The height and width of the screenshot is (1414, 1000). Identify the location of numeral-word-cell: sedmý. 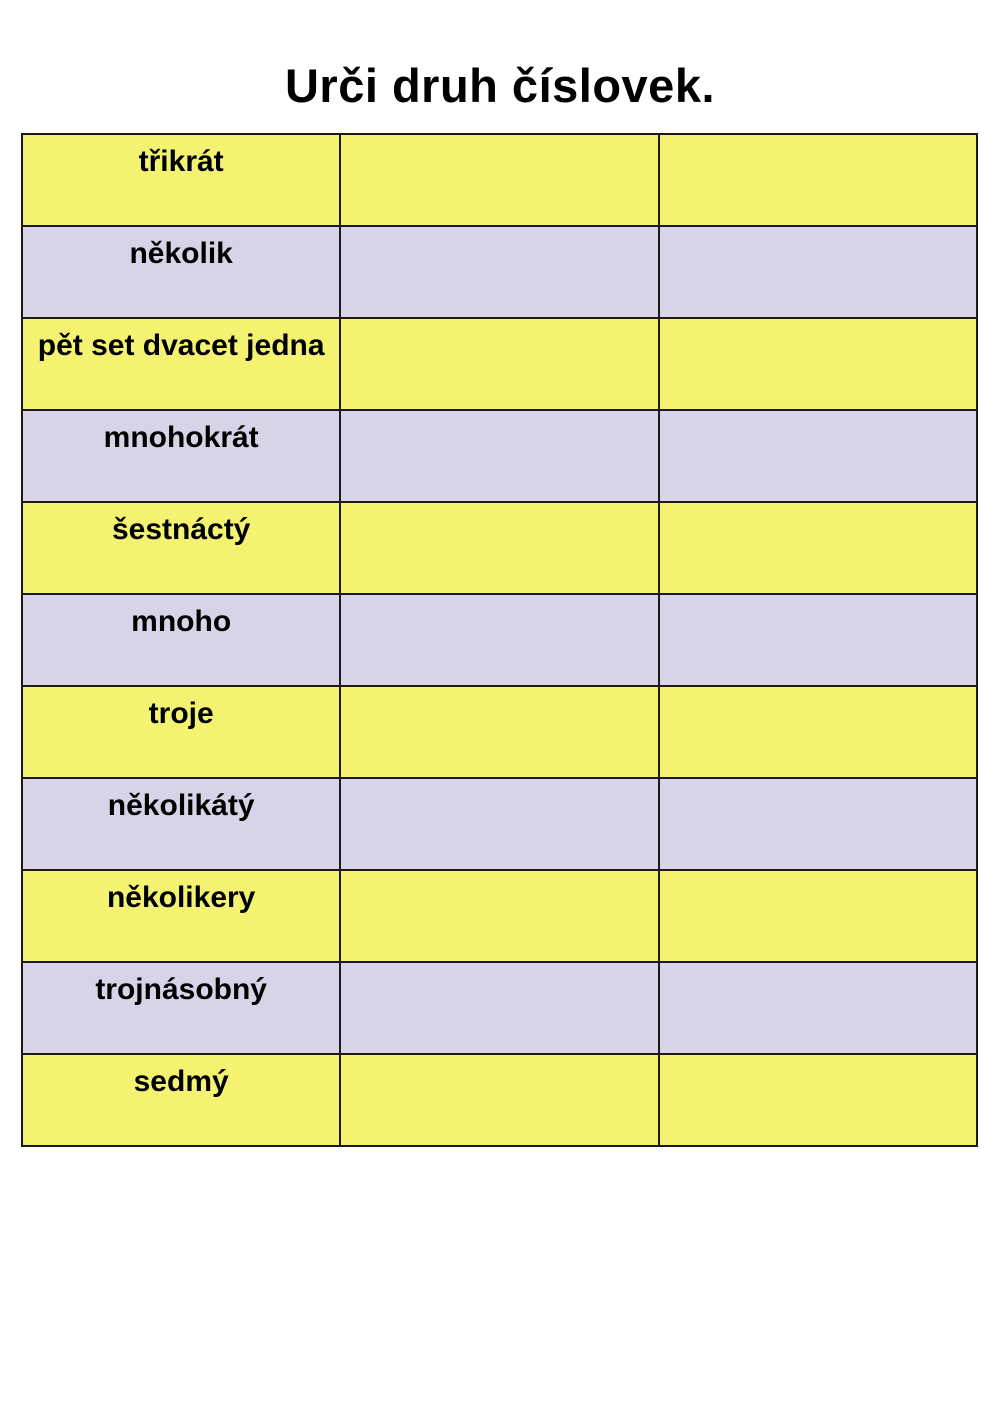
(182, 1100).